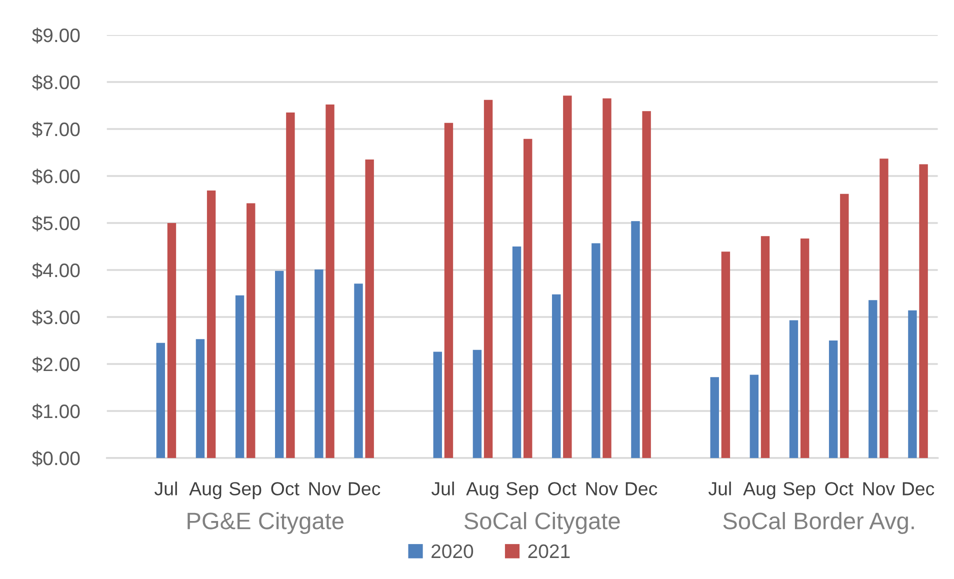 The height and width of the screenshot is (579, 954). What do you see at coordinates (453, 551) in the screenshot?
I see `legend-label: 2020` at bounding box center [453, 551].